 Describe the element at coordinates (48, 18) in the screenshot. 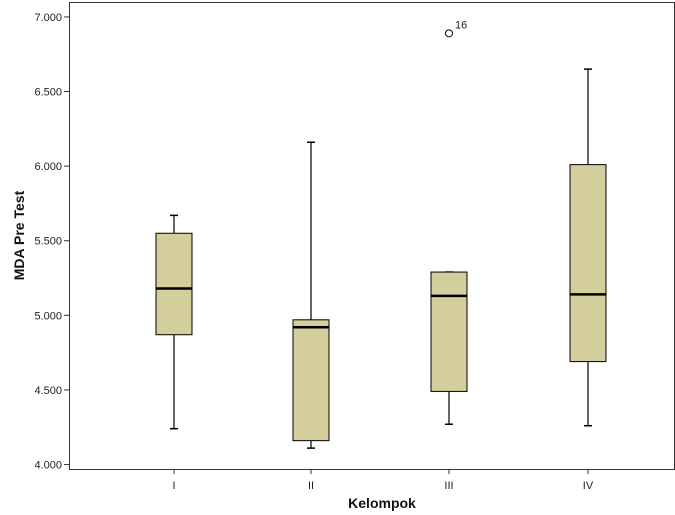

I see `y-tick-label: 7.000` at that location.